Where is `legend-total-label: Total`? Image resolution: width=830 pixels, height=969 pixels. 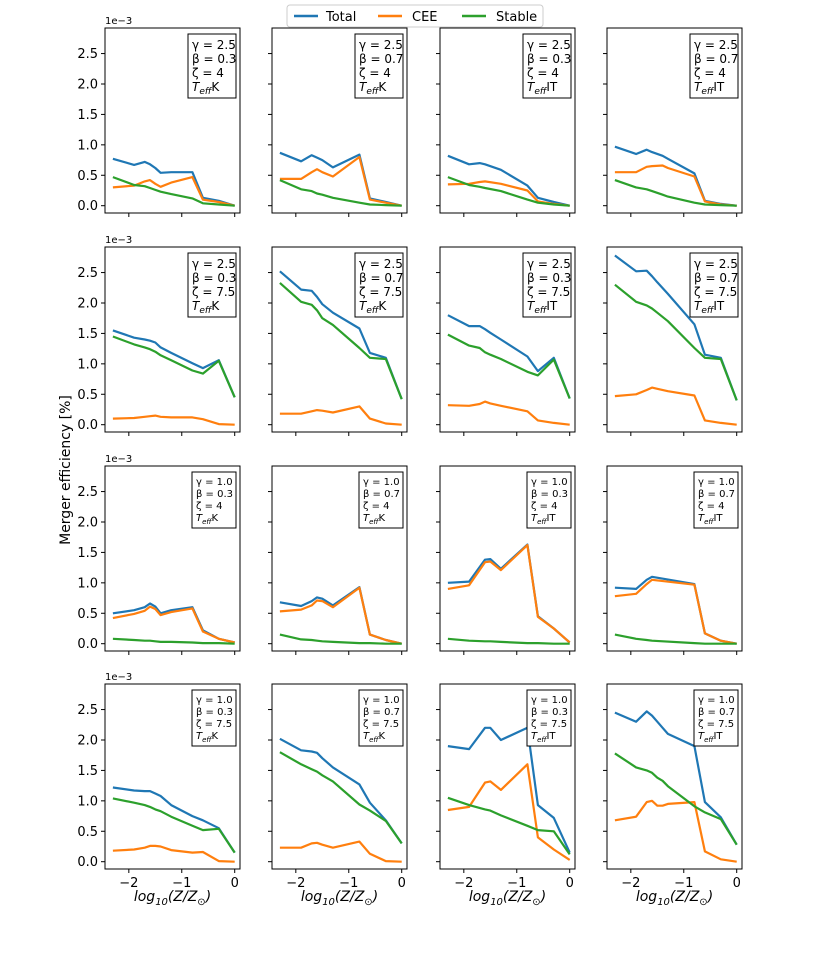 legend-total-label: Total is located at coordinates (340, 17).